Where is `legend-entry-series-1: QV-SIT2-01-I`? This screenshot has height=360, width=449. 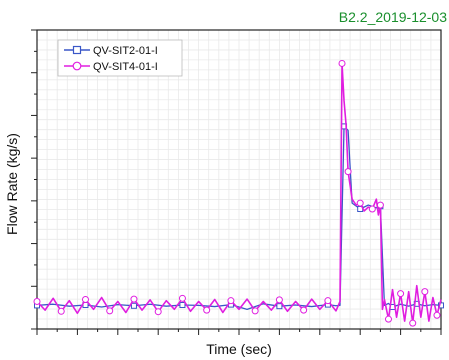 legend-entry-series-1: QV-SIT2-01-I is located at coordinates (111, 51).